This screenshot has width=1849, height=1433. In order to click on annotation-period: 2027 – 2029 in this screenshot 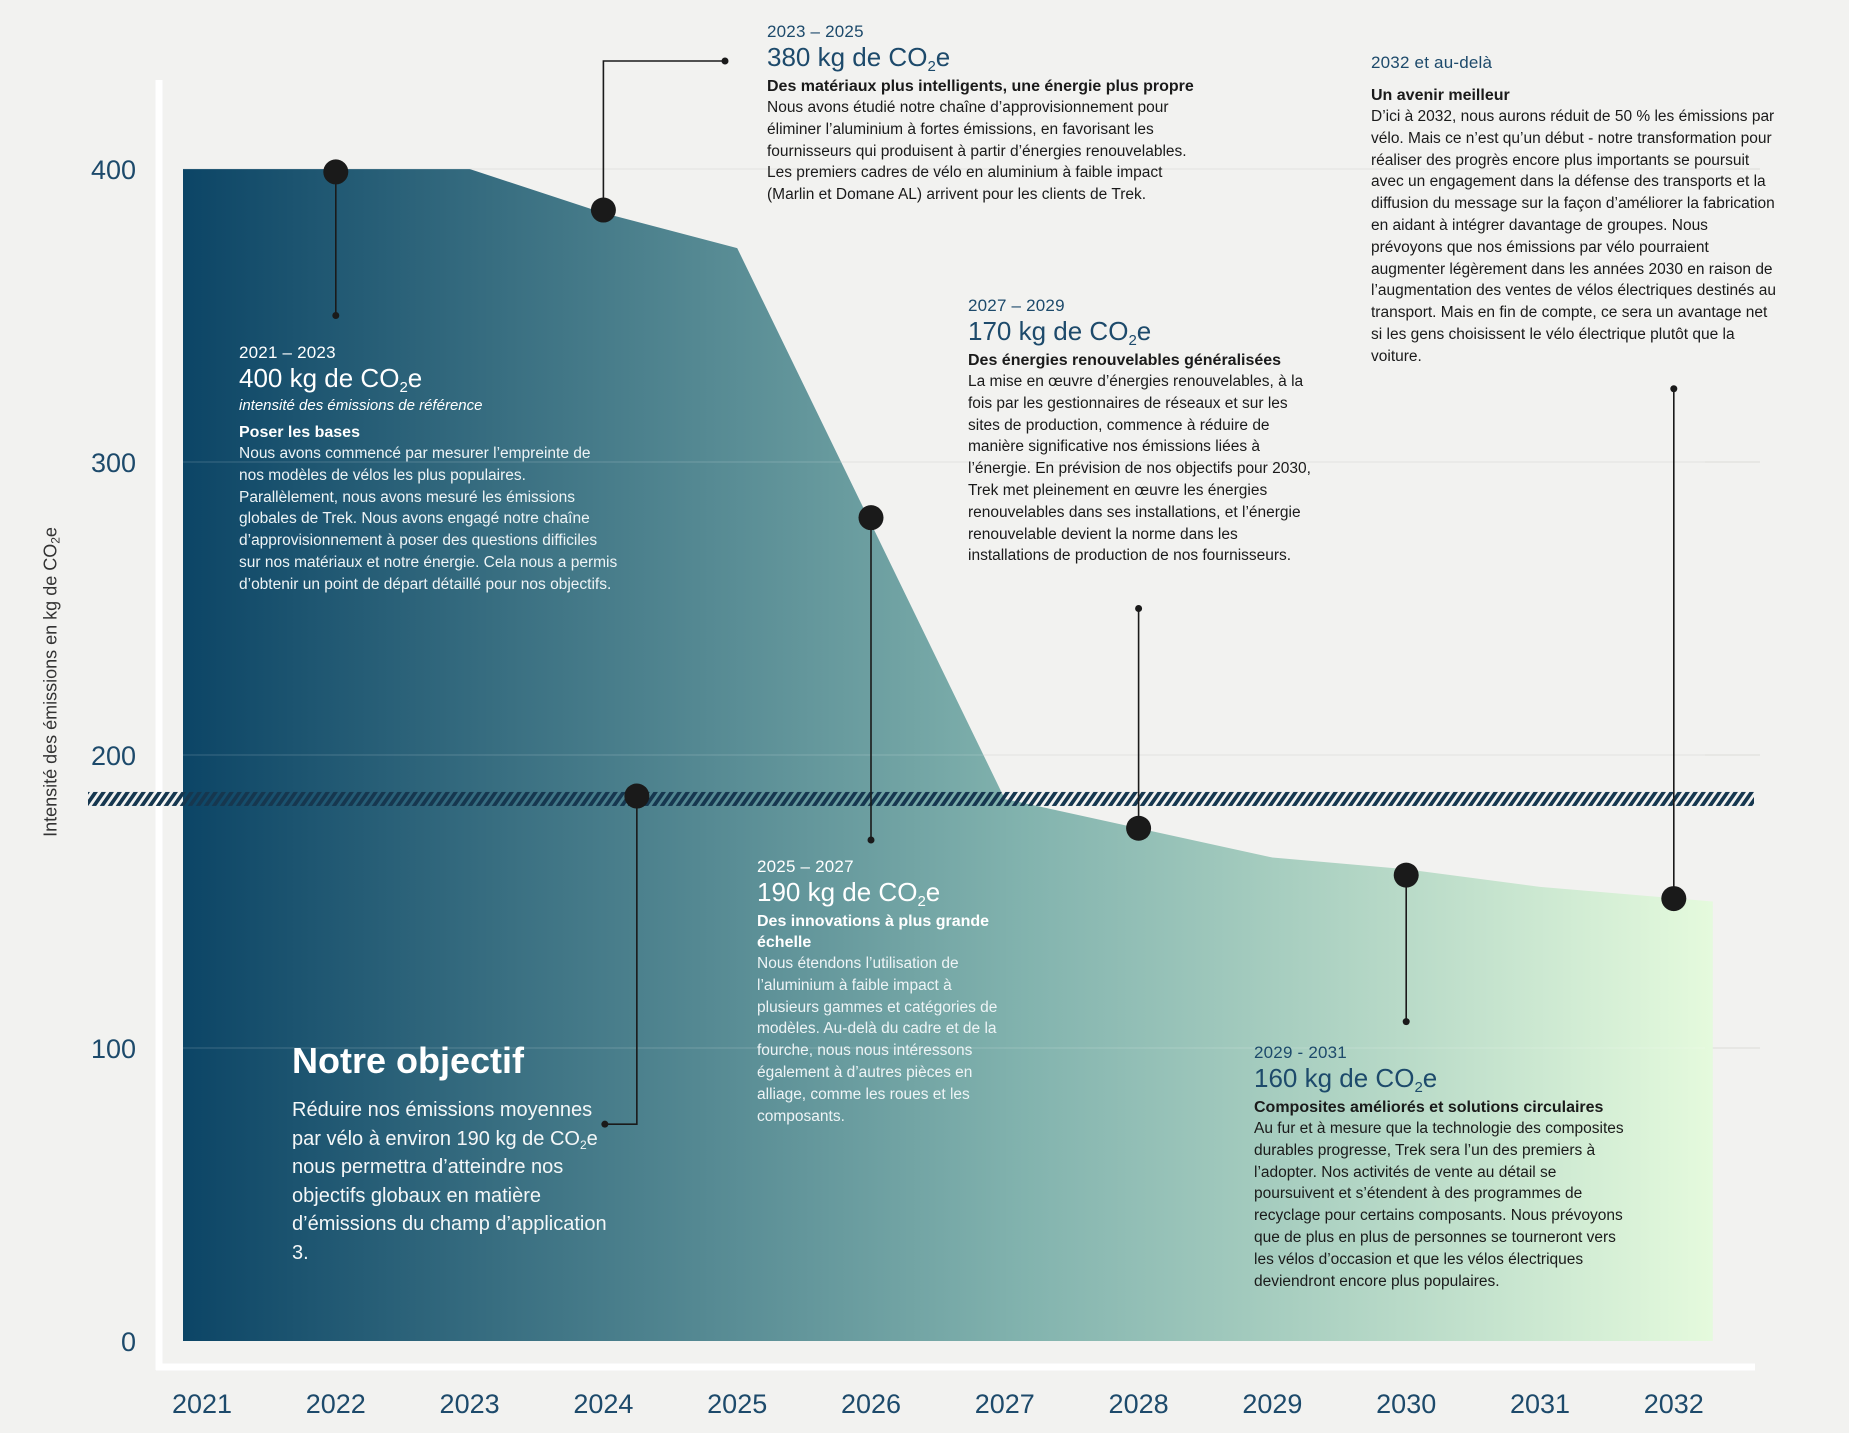, I will do `click(1016, 305)`.